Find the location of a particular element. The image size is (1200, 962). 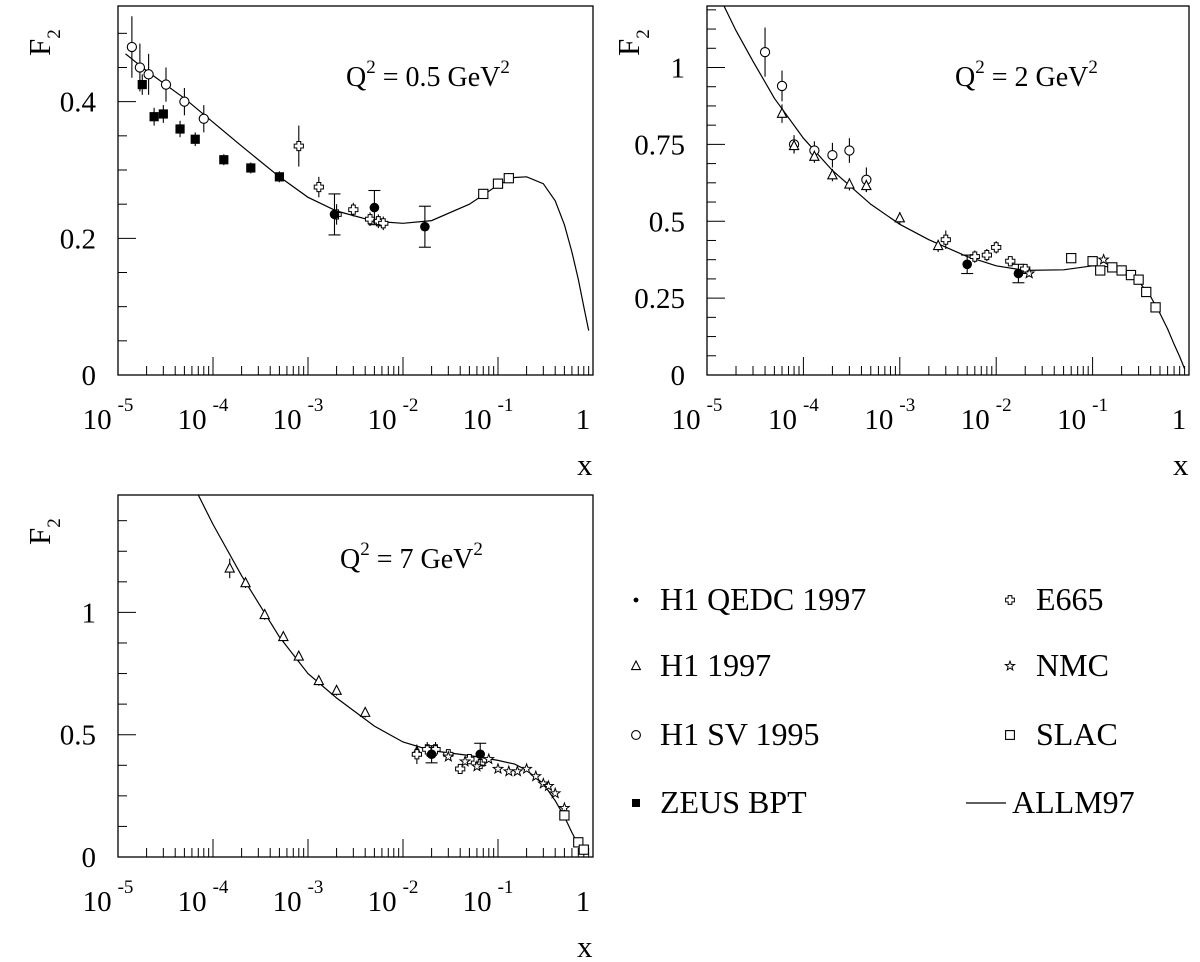

legend-item-nmc: NMC is located at coordinates (1056, 665).